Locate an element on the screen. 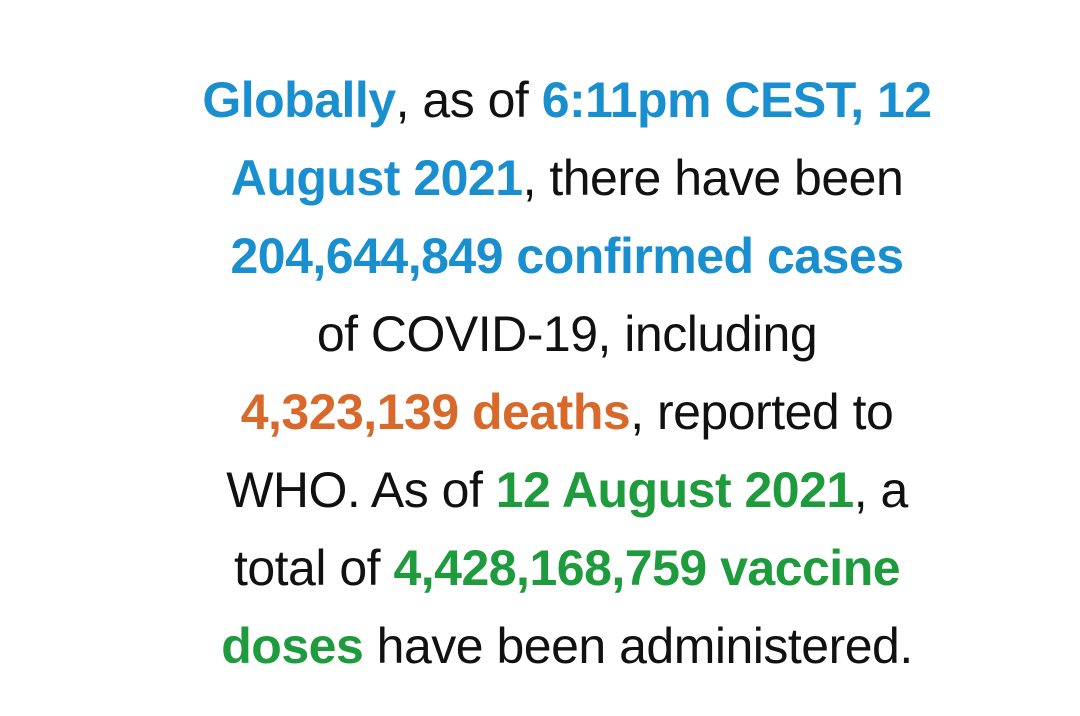  text-line: total of 4,428,168,759 vaccine is located at coordinates (567, 568).